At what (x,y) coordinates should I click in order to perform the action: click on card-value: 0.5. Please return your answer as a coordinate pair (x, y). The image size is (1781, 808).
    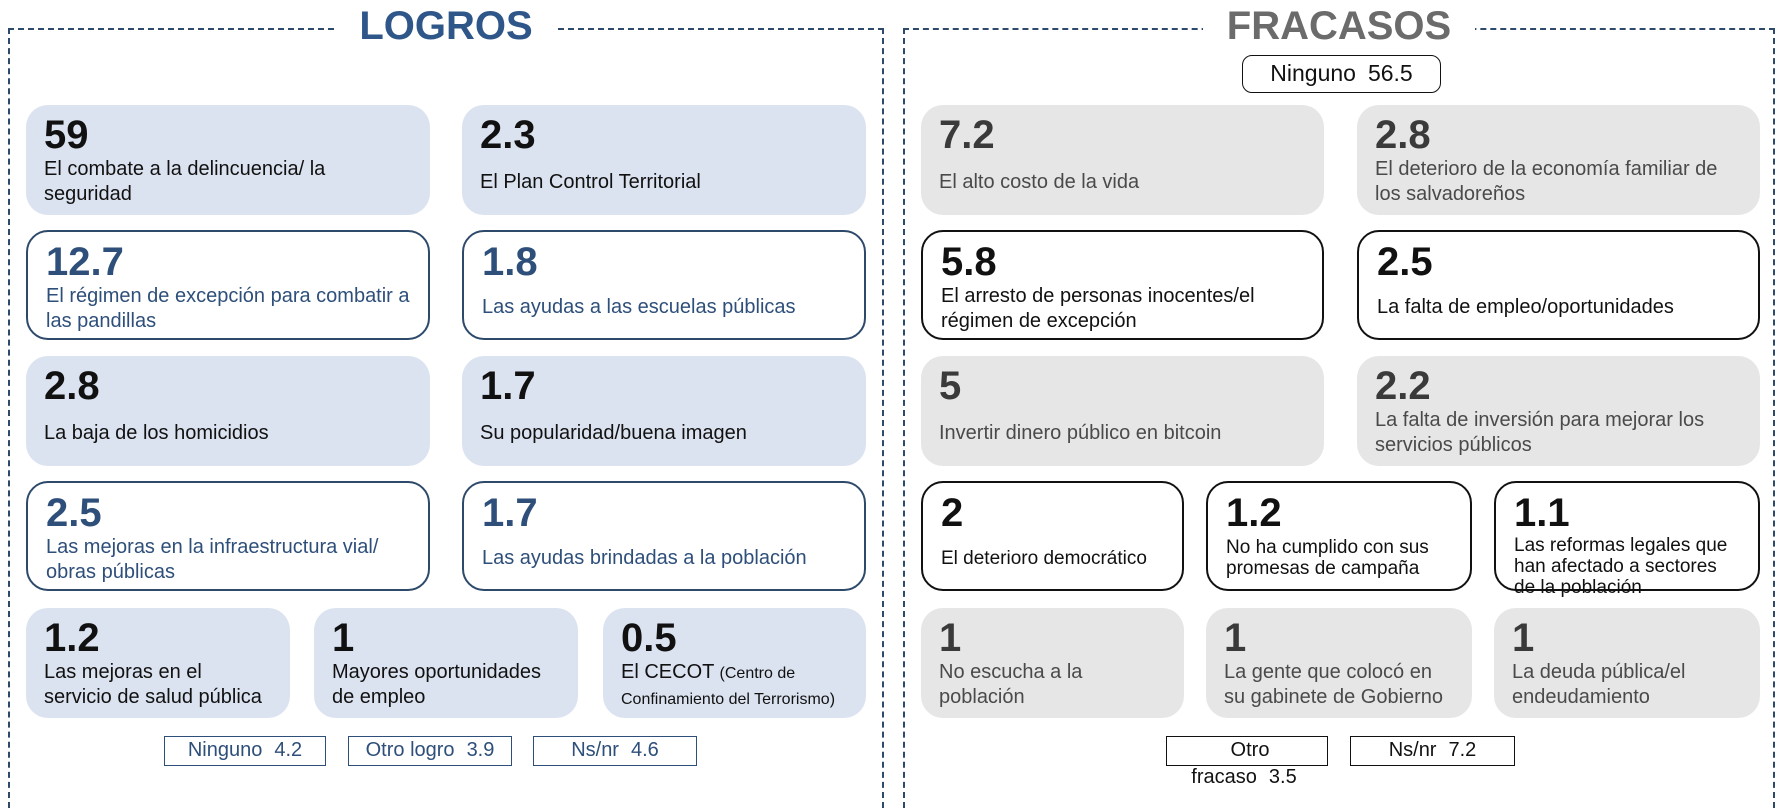
    Looking at the image, I should click on (649, 638).